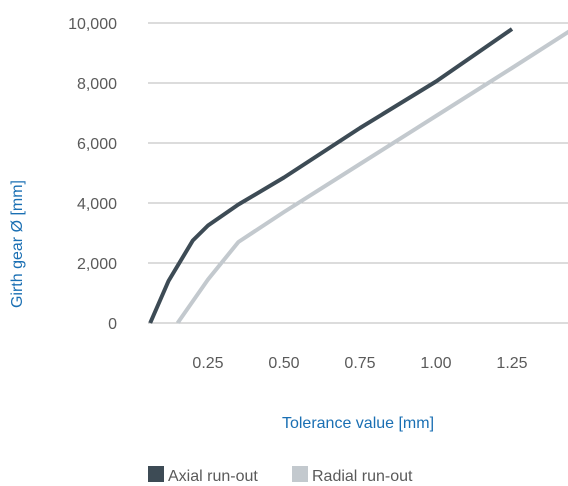 This screenshot has height=486, width=568. What do you see at coordinates (112, 324) in the screenshot?
I see `y-tick-label: 0` at bounding box center [112, 324].